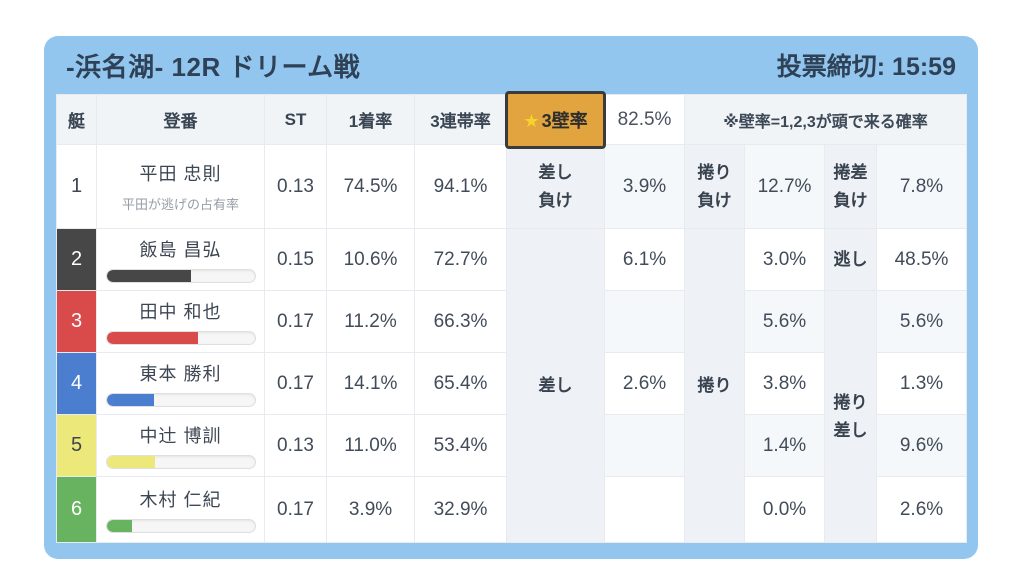 This screenshot has height=583, width=1024. I want to click on racer-name: 田中 和也, so click(180, 312).